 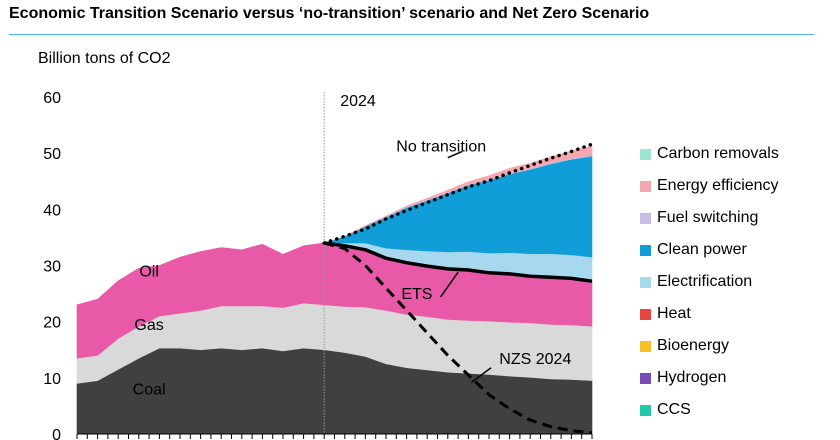 What do you see at coordinates (692, 377) in the screenshot?
I see `legend-label: Hydrogen` at bounding box center [692, 377].